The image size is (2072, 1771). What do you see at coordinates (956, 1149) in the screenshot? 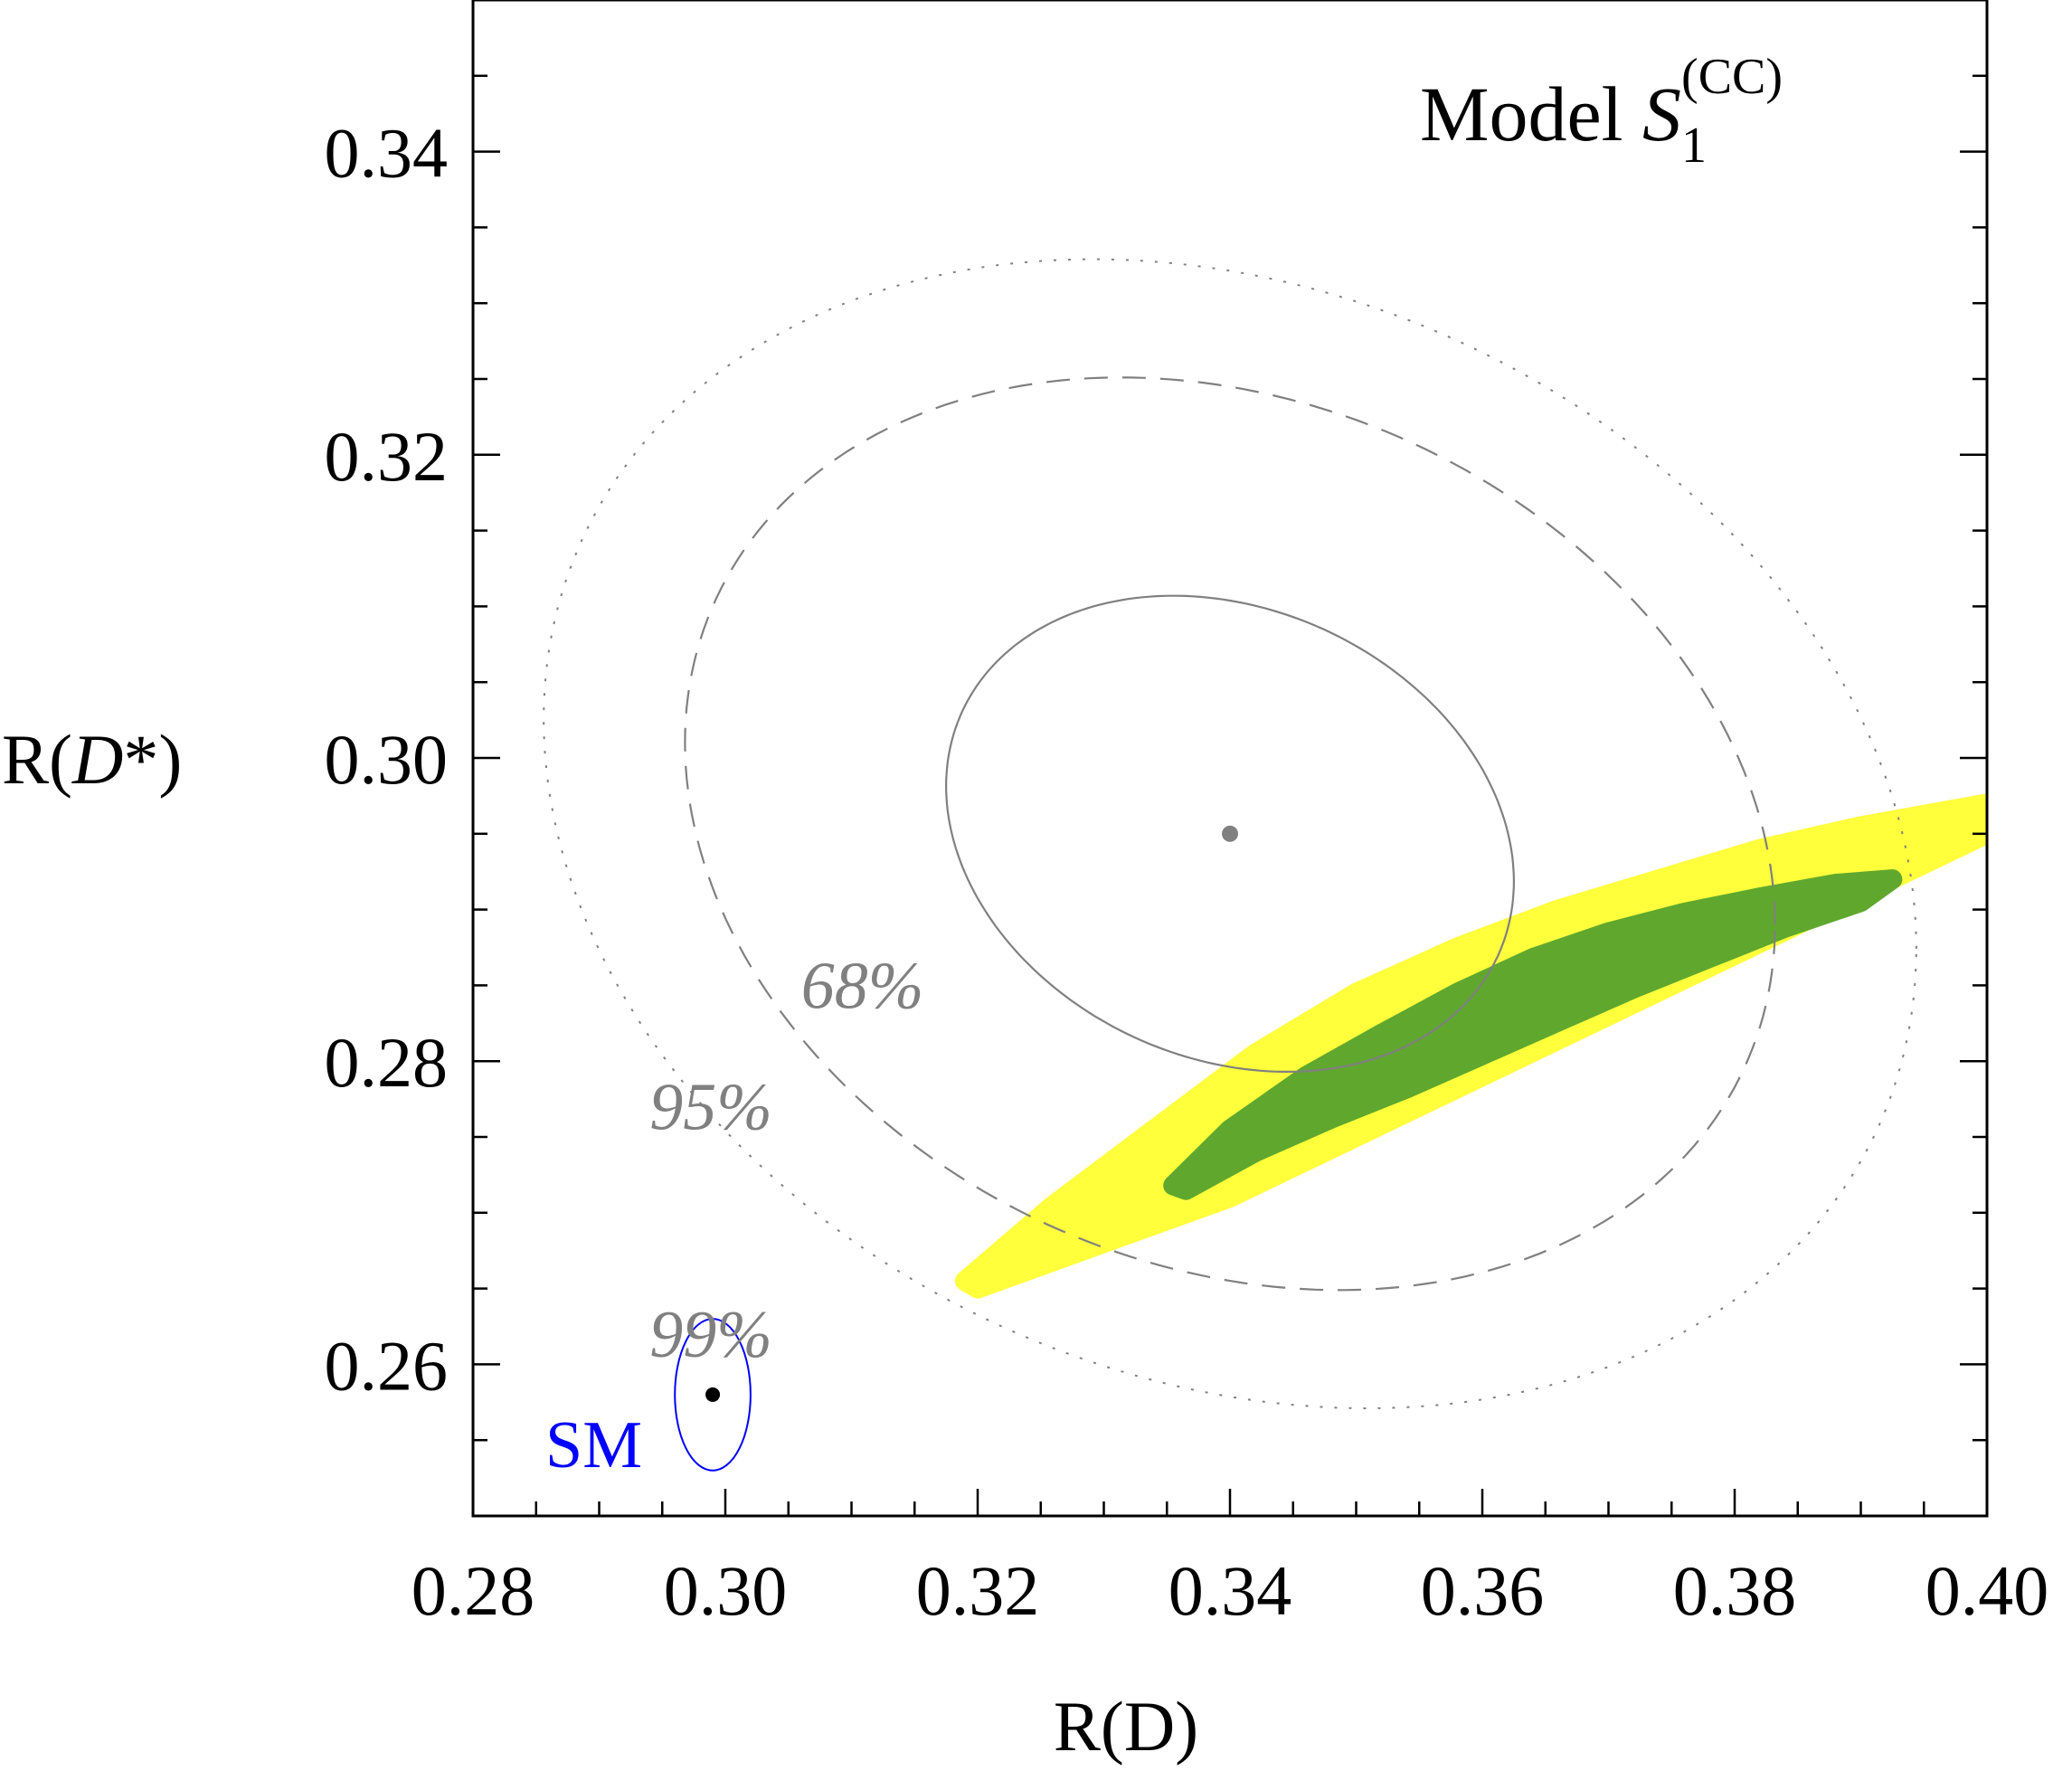
I see `markers` at bounding box center [956, 1149].